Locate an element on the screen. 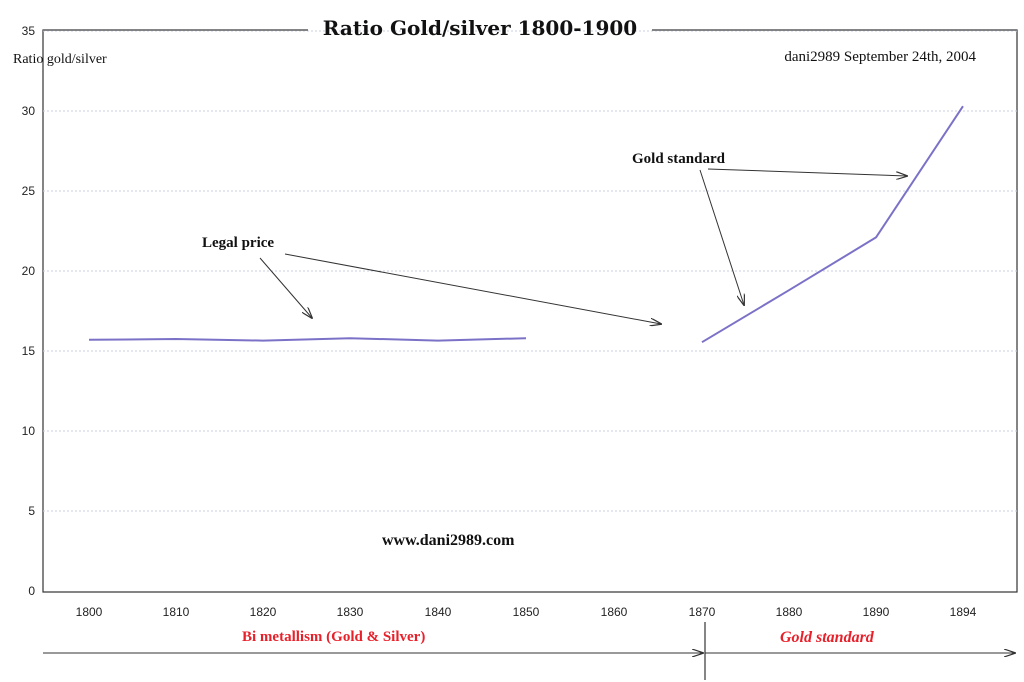 This screenshot has height=682, width=1024. arrow-legal-long is located at coordinates (472, 288).